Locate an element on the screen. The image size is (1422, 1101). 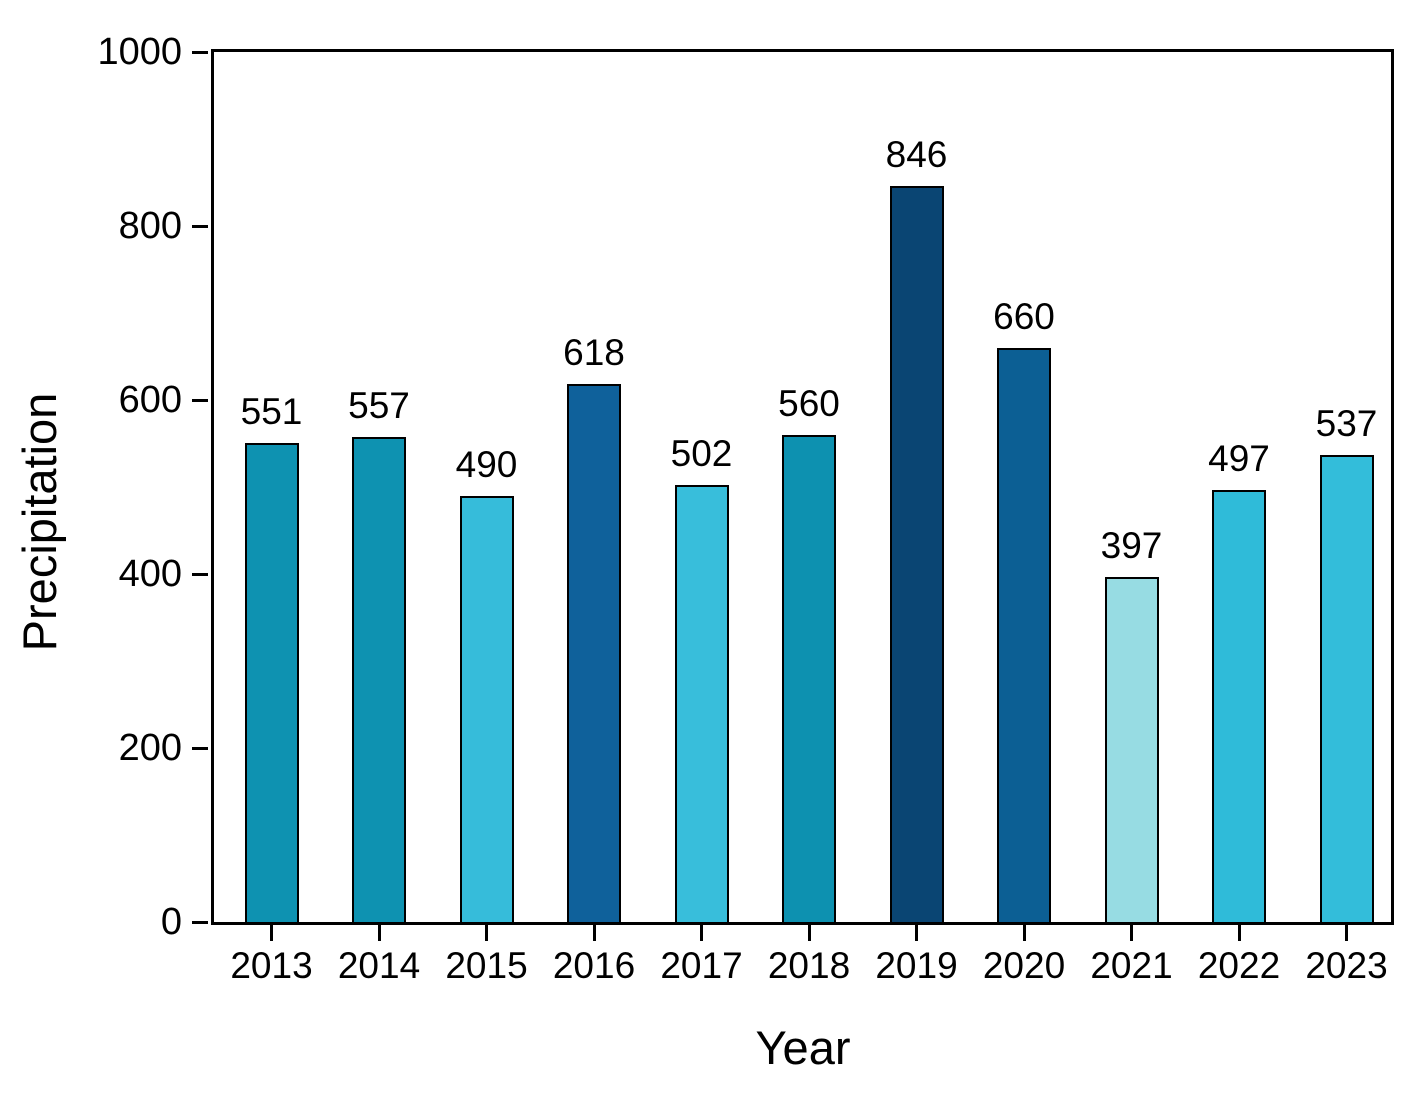
x-axis-tick-label-2021: 2021 is located at coordinates (1131, 965).